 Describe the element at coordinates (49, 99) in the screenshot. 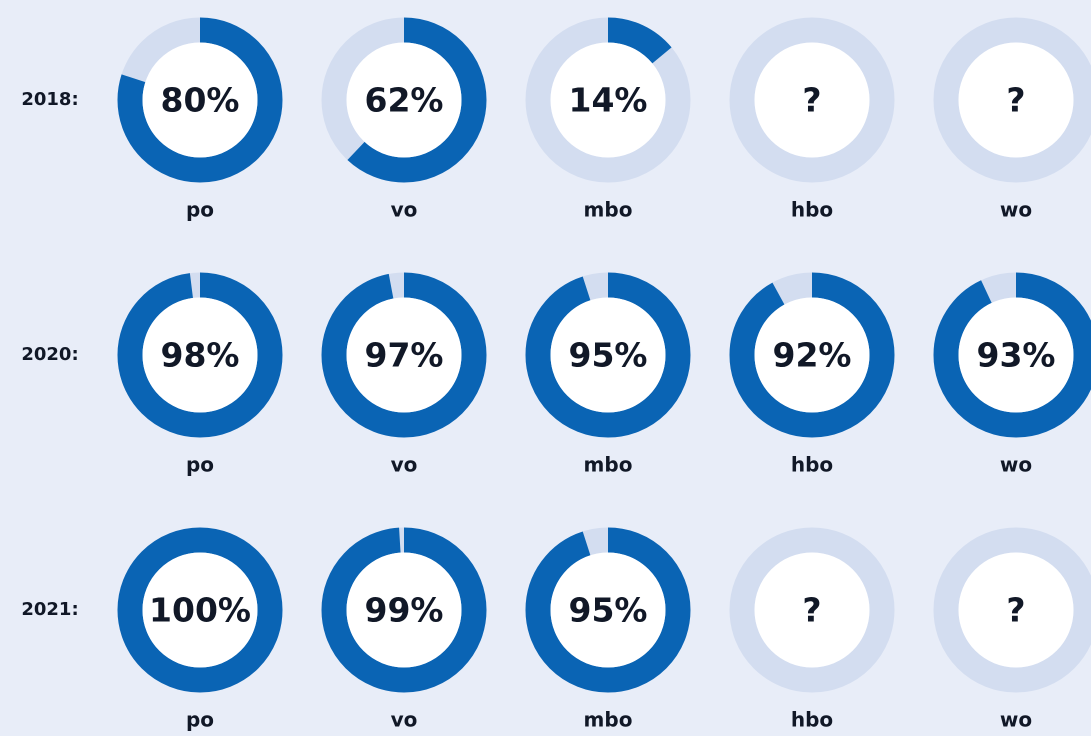

I see `row-label: 2018:` at that location.